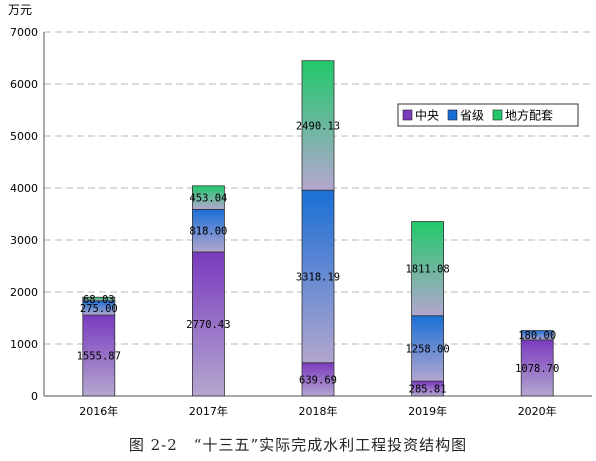 This screenshot has height=461, width=596. What do you see at coordinates (427, 115) in the screenshot?
I see `legend-label: 中央` at bounding box center [427, 115].